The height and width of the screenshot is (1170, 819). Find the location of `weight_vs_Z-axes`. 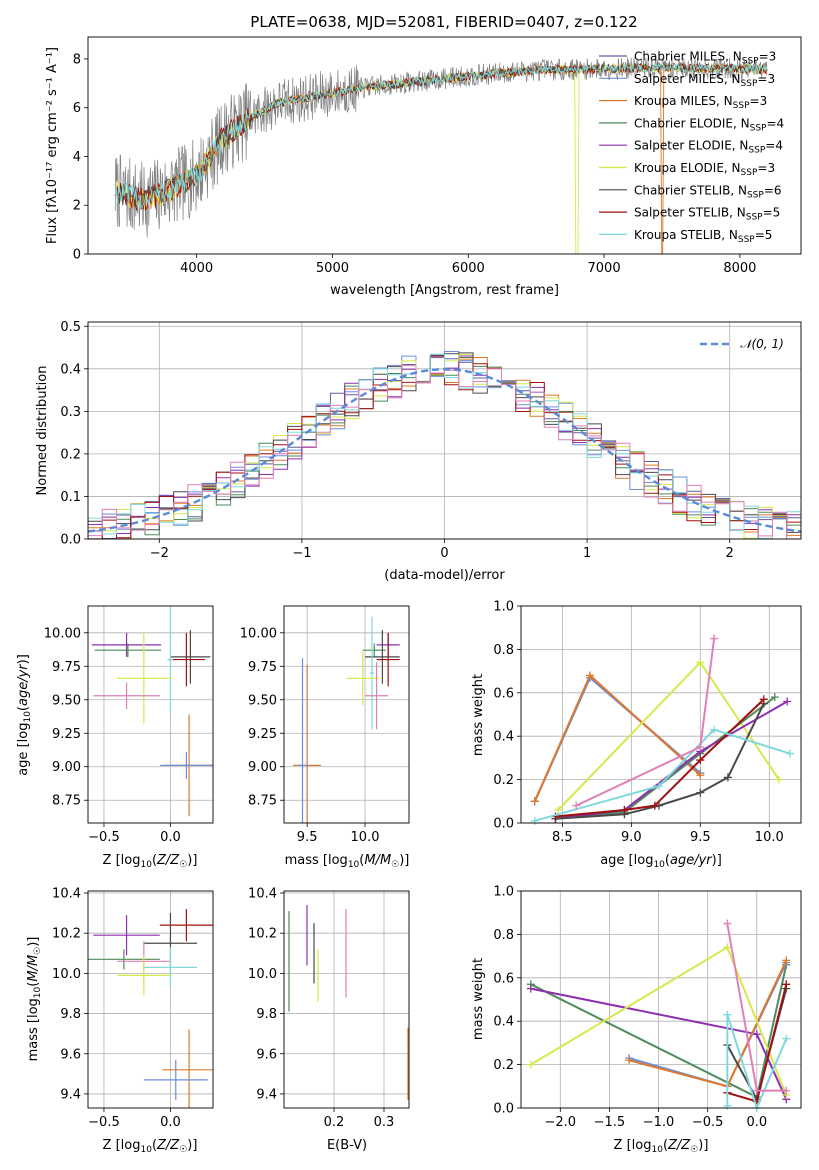

weight_vs_Z-axes is located at coordinates (659, 1001).